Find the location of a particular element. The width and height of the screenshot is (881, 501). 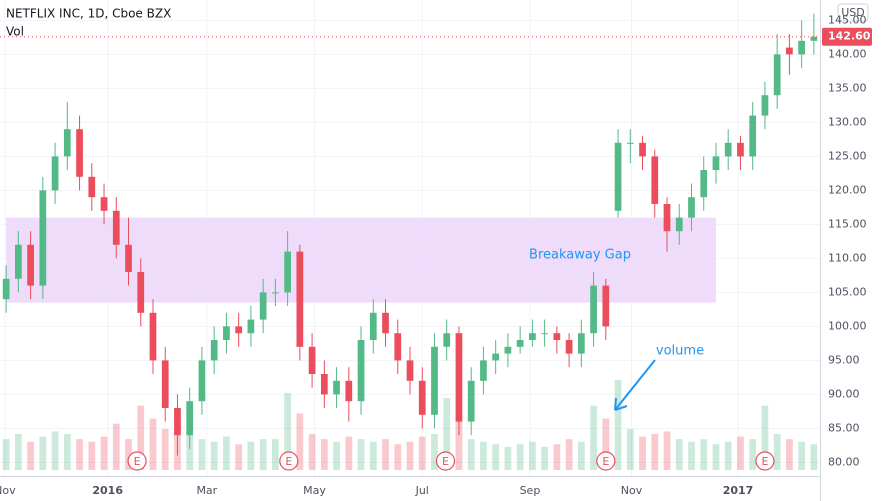

x-tick-label: Sep is located at coordinates (530, 490).